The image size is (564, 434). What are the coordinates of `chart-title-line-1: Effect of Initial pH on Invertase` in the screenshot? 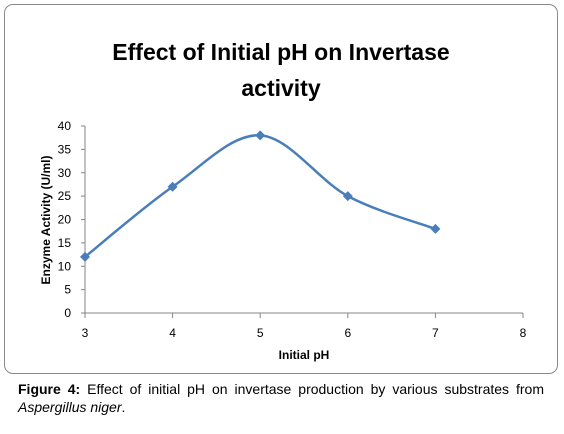 It's located at (280, 52).